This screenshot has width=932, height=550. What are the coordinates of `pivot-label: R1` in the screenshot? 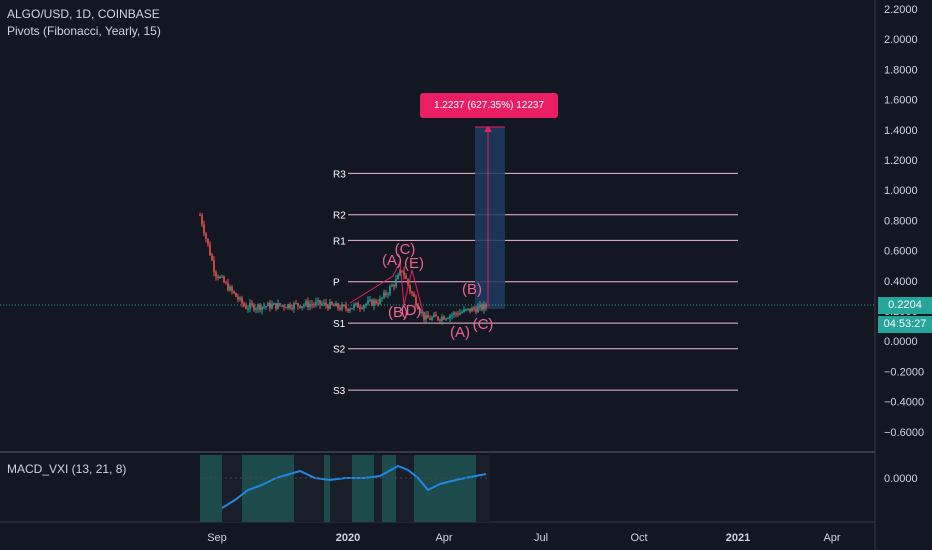 It's located at (339, 241).